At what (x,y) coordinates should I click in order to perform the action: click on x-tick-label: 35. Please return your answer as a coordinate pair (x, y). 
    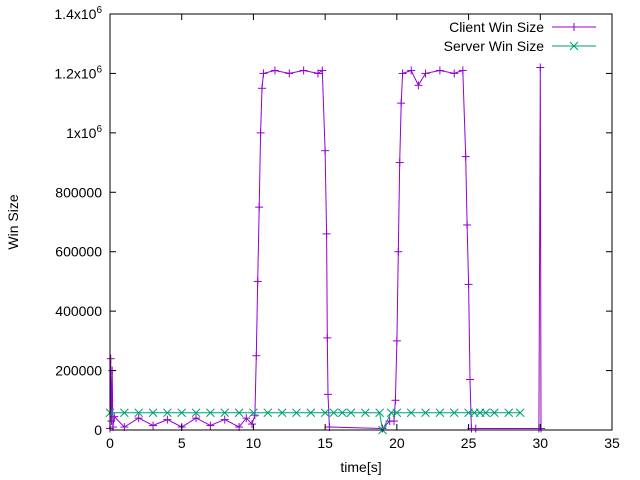
    Looking at the image, I should click on (612, 443).